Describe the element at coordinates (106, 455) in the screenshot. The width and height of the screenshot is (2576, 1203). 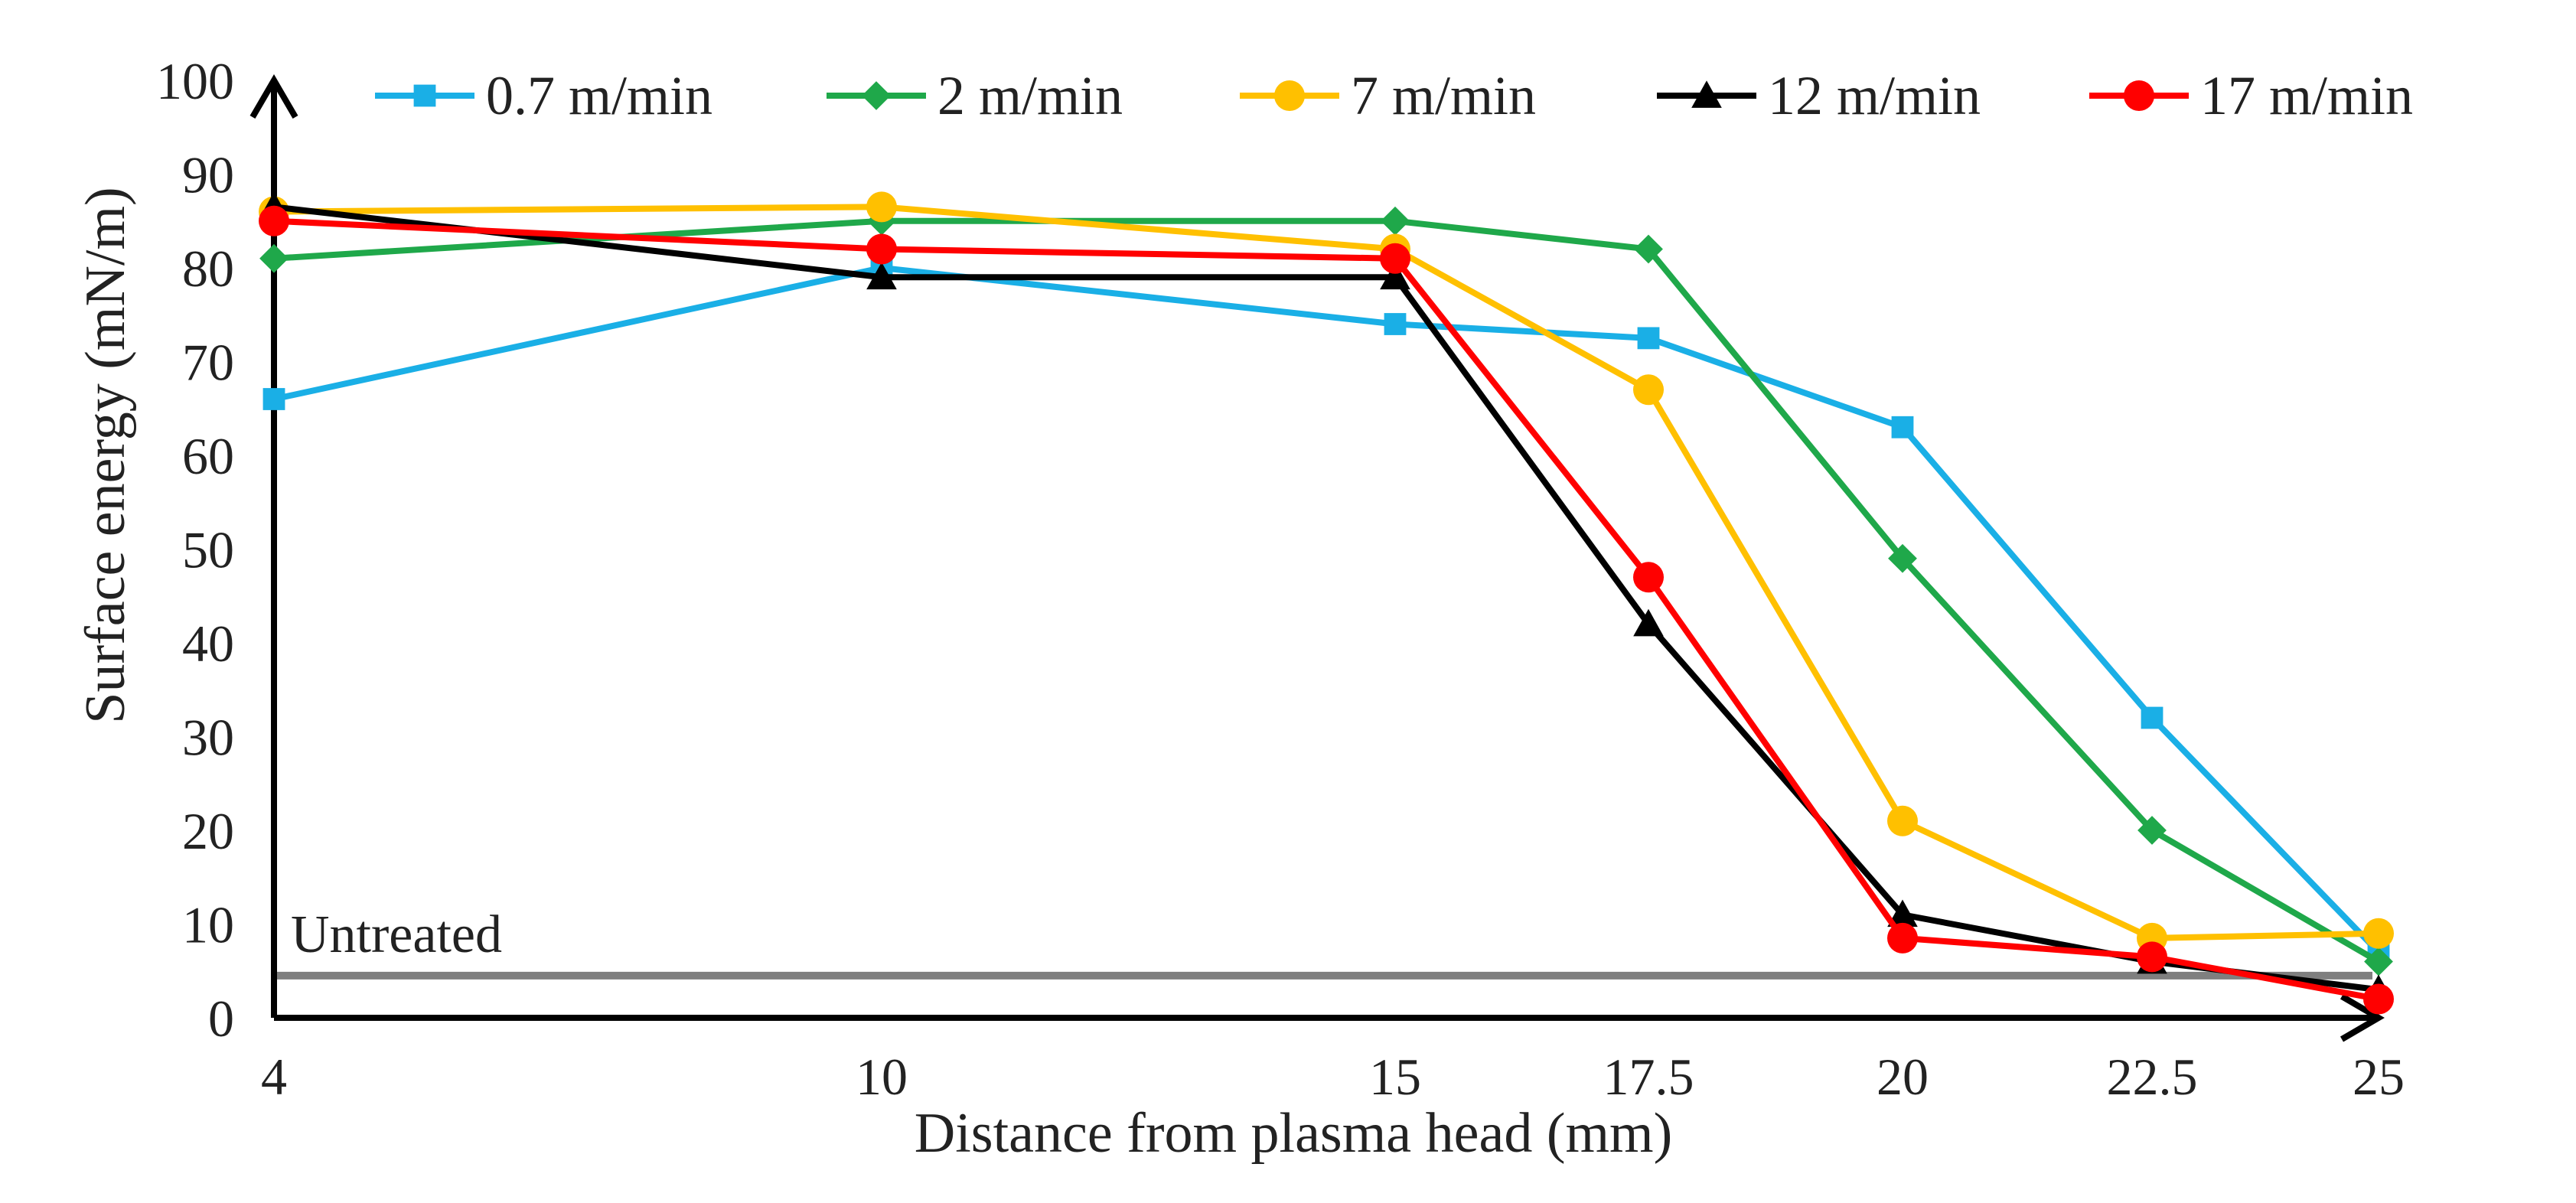
I see `y-axis-title: Surface energy (mN/m)` at that location.